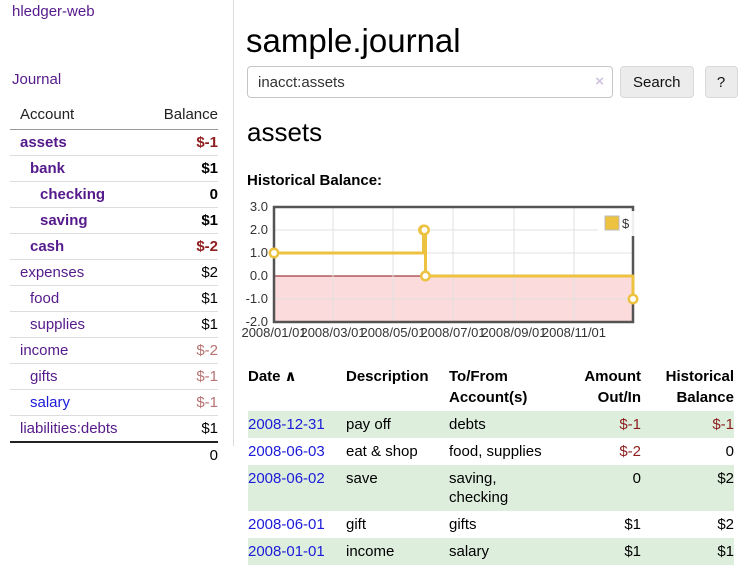  I want to click on header-date-label: Date, so click(264, 376).